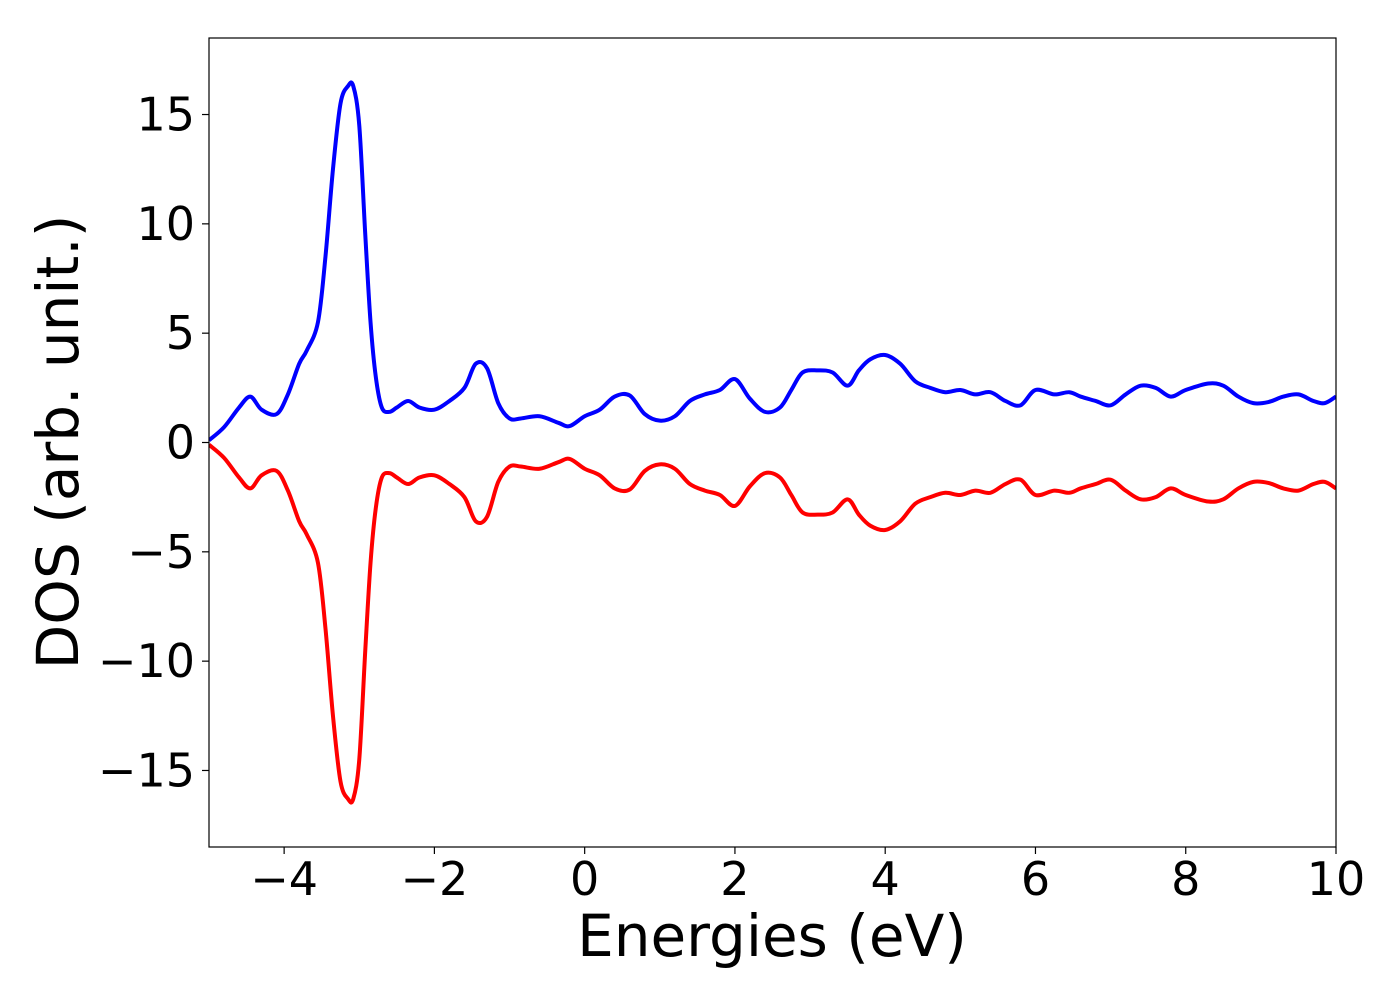  I want to click on x-tick-label: 10, so click(1336, 879).